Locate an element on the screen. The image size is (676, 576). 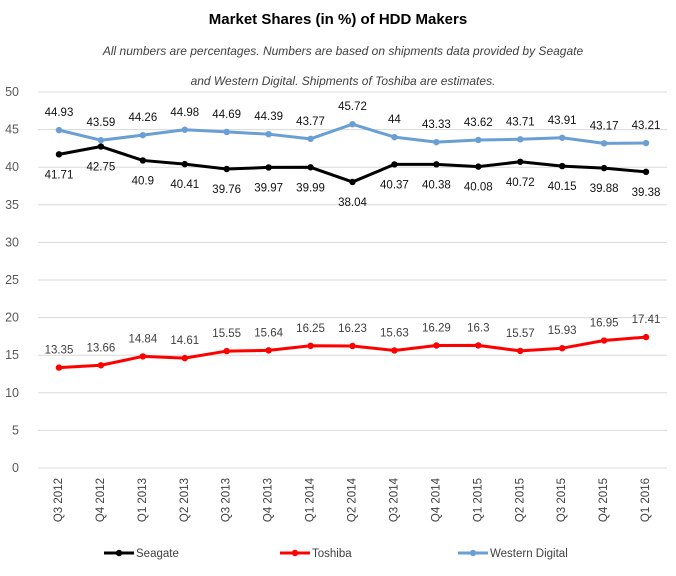
legend-label: Seagate is located at coordinates (157, 554).